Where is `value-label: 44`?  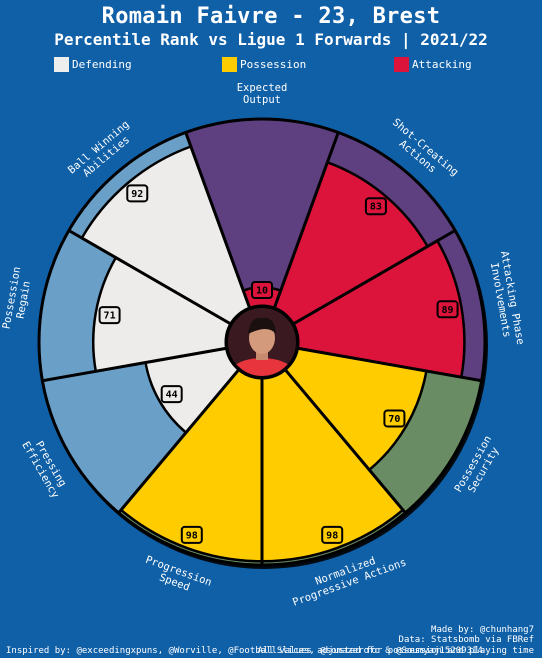 value-label: 44 is located at coordinates (172, 395).